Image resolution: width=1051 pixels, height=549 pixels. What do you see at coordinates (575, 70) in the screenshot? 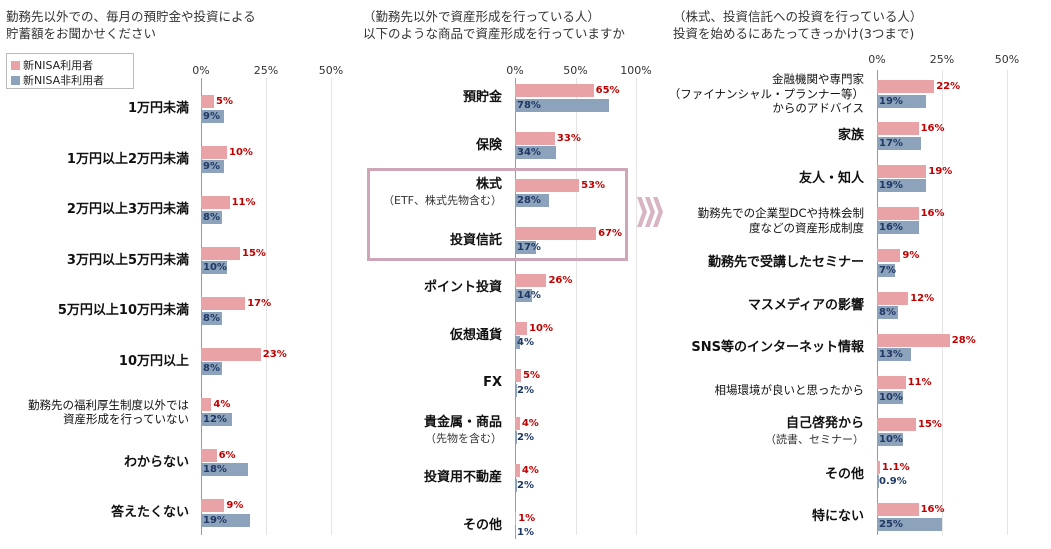
I see `axis-tick-label: 50%` at bounding box center [575, 70].